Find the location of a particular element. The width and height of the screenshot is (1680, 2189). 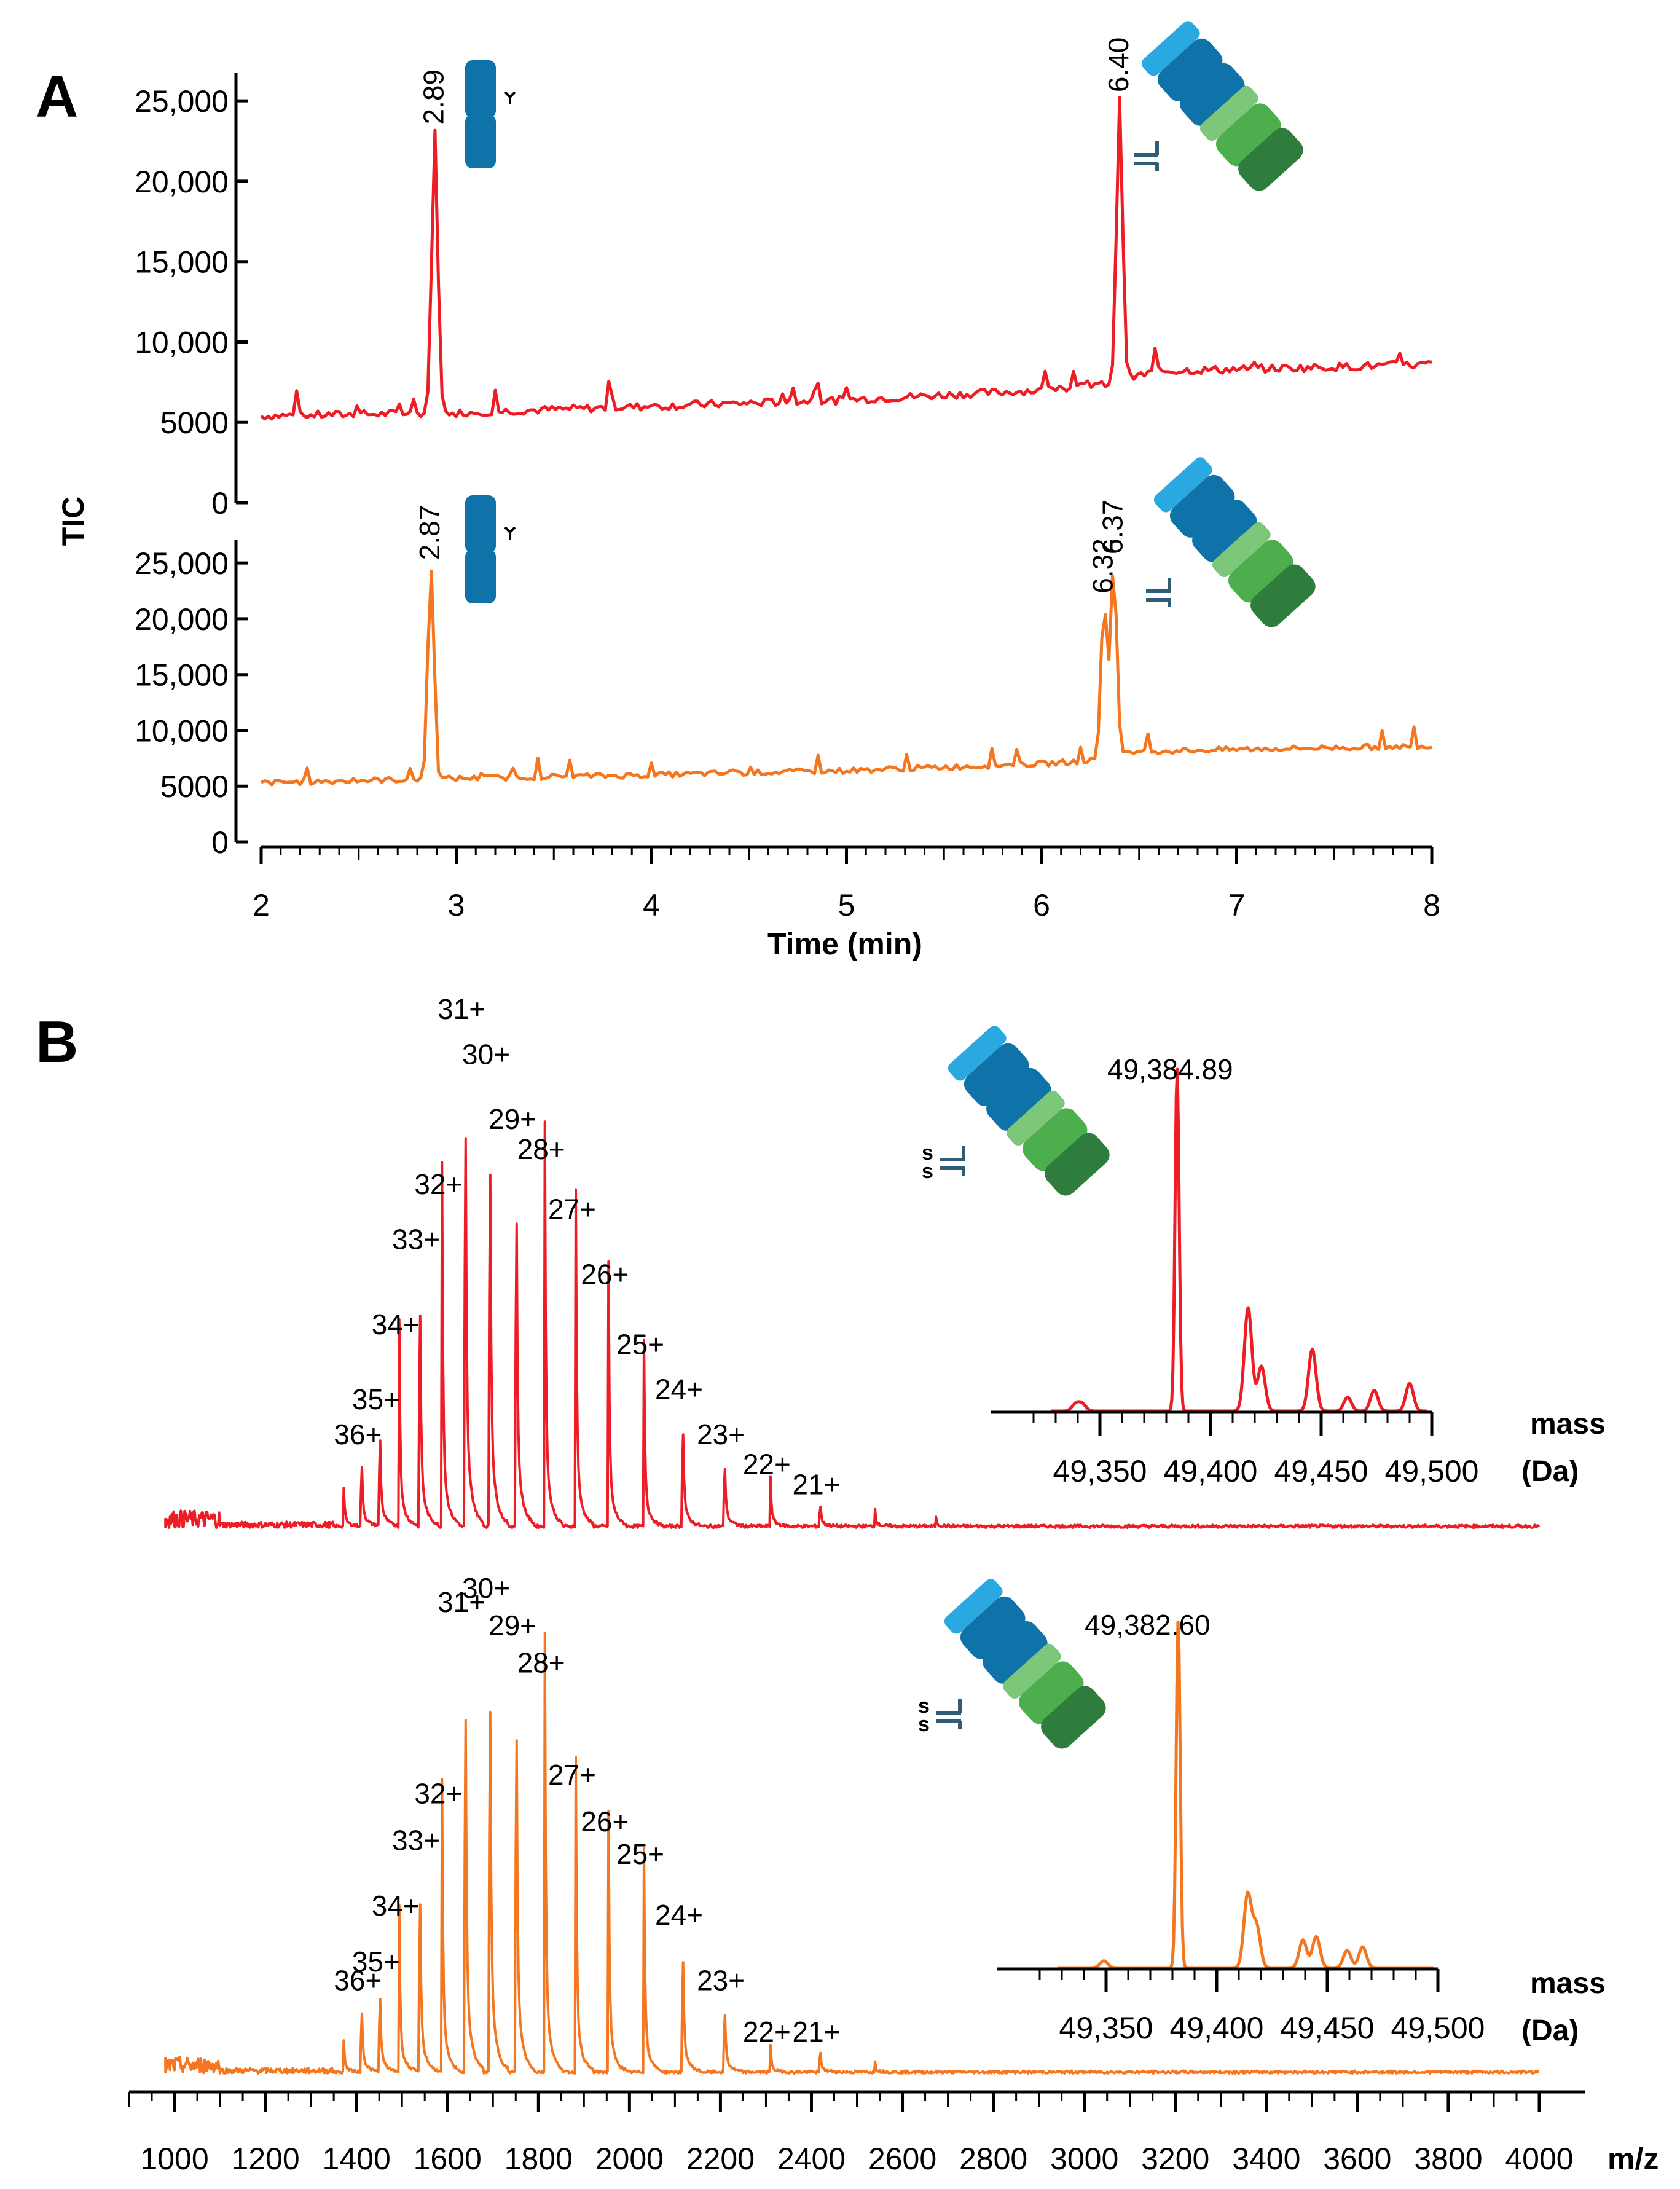

y-tick-label: 10,000 is located at coordinates (182, 342).